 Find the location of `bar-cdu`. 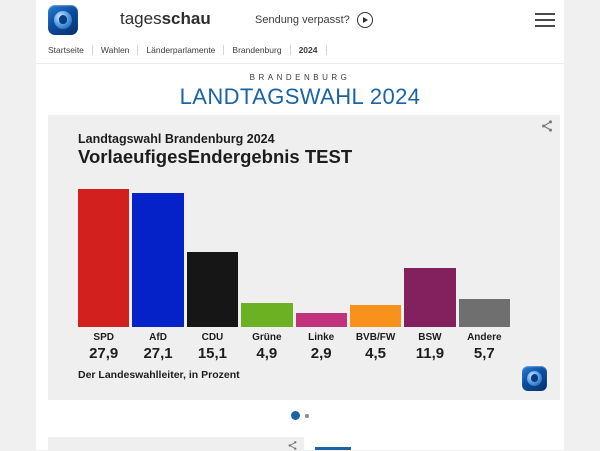

bar-cdu is located at coordinates (212, 289).